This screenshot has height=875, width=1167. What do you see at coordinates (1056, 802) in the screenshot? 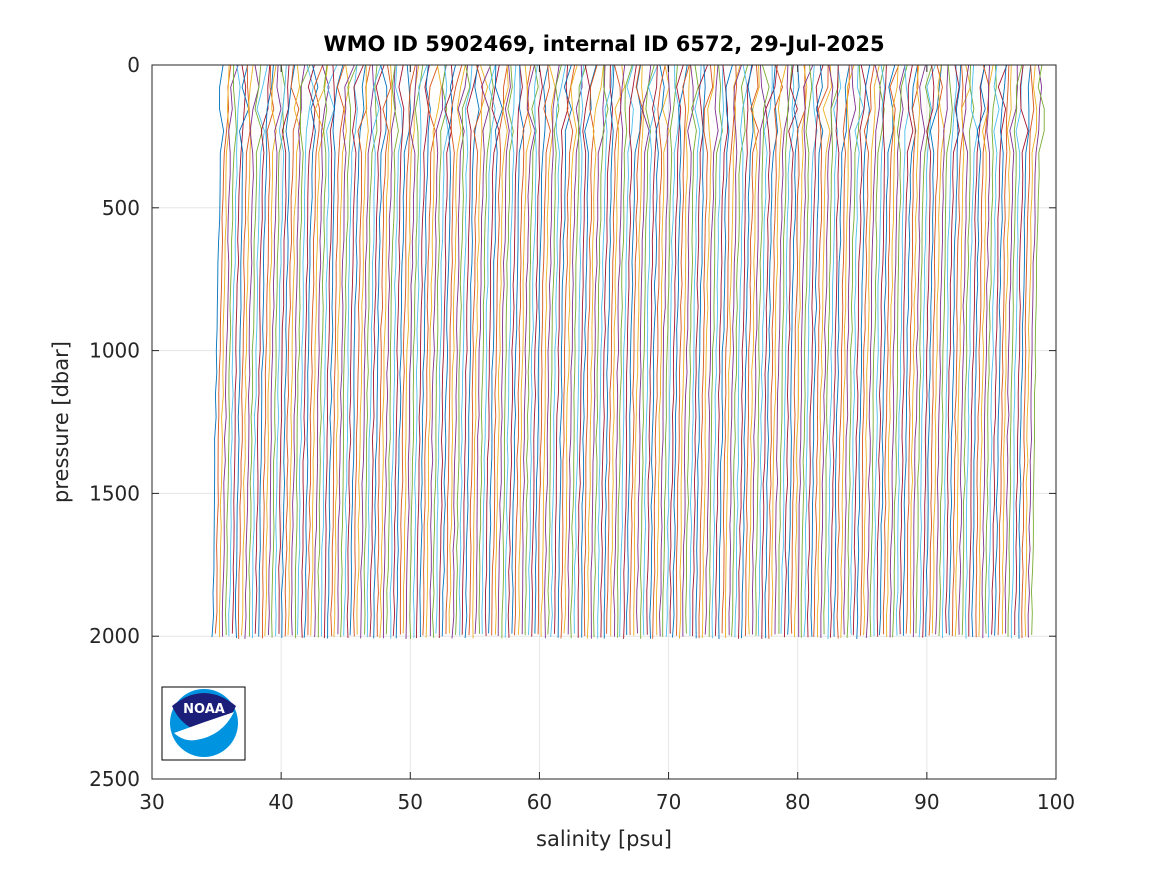
I see `x-tick-label: 100` at bounding box center [1056, 802].